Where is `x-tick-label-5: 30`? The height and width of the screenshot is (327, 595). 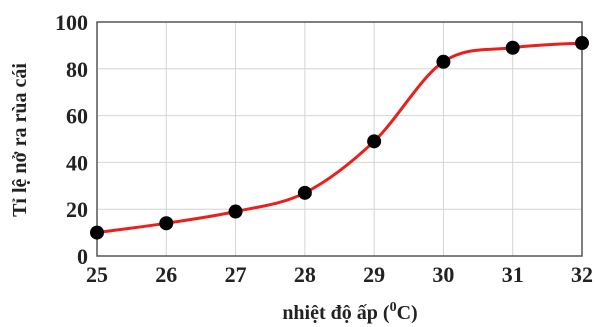 x-tick-label-5: 30 is located at coordinates (443, 274).